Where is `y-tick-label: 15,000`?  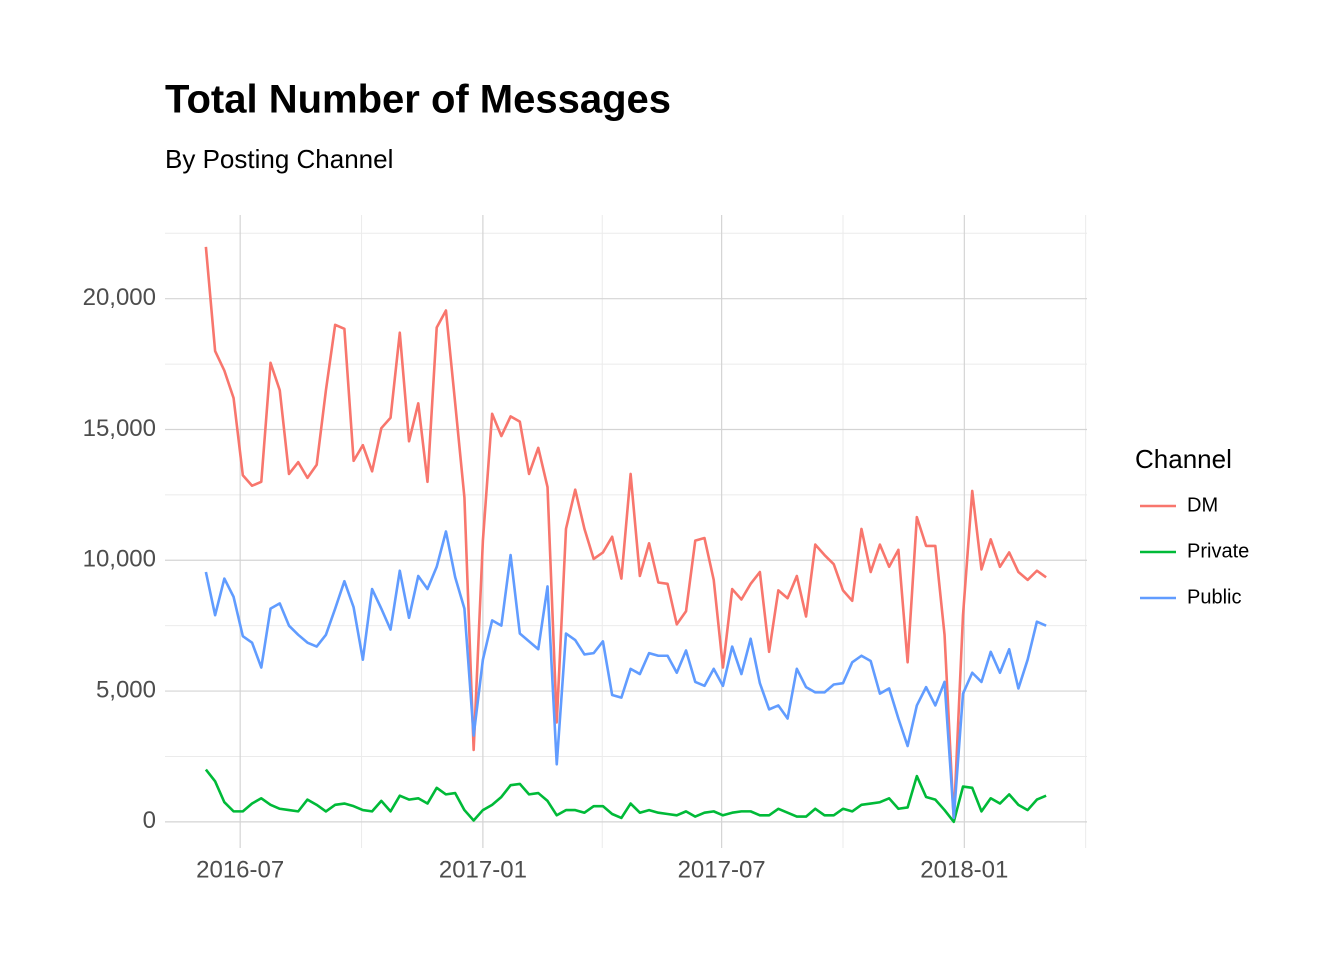
y-tick-label: 15,000 is located at coordinates (119, 428).